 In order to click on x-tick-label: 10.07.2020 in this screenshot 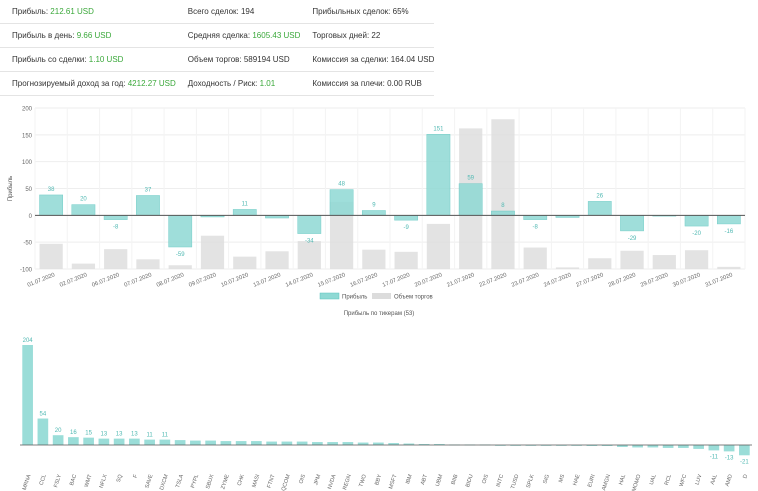, I will do `click(234, 280)`.